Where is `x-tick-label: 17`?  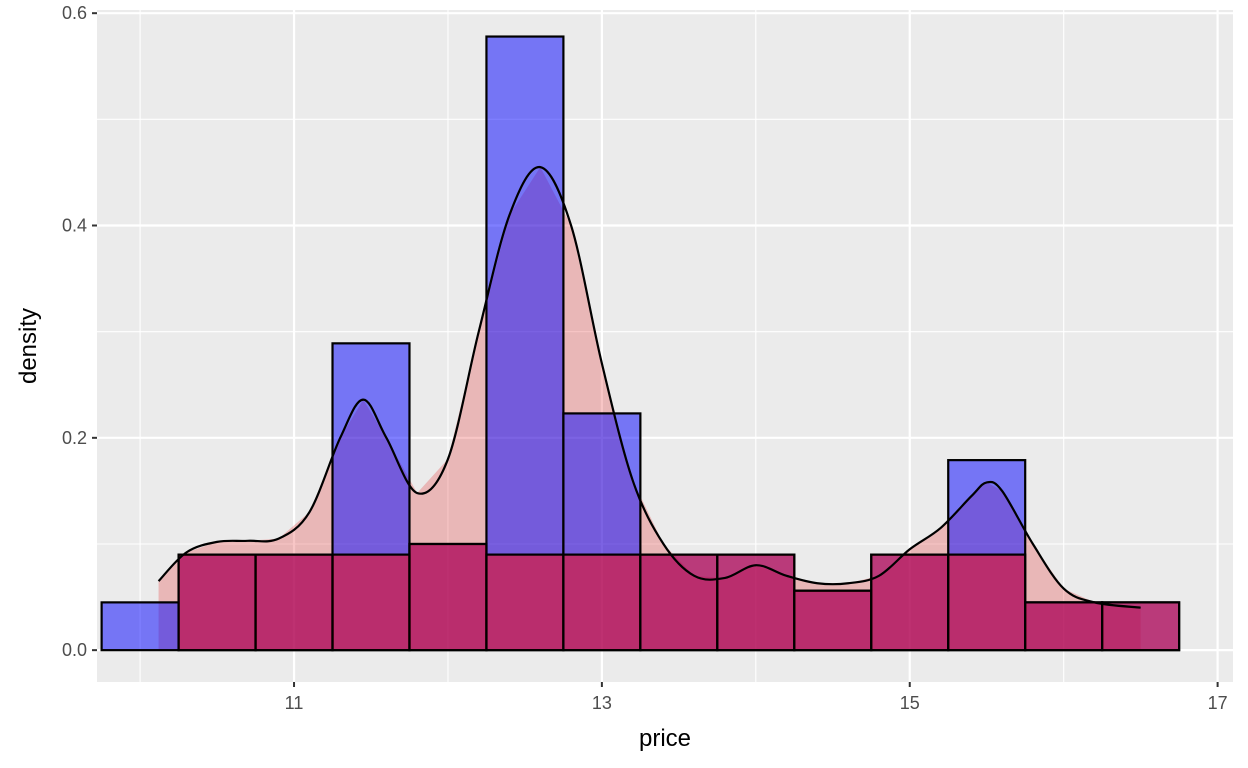 x-tick-label: 17 is located at coordinates (1218, 703).